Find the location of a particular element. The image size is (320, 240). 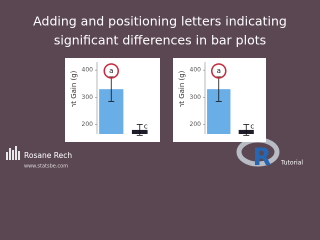

website: www.statsbe.com is located at coordinates (46, 167).